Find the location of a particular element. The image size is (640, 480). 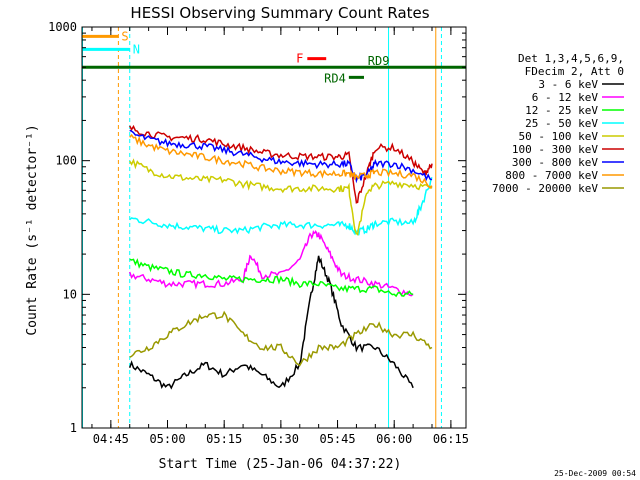

legend-header-line: FDecim 2, Att 0 is located at coordinates (574, 71).